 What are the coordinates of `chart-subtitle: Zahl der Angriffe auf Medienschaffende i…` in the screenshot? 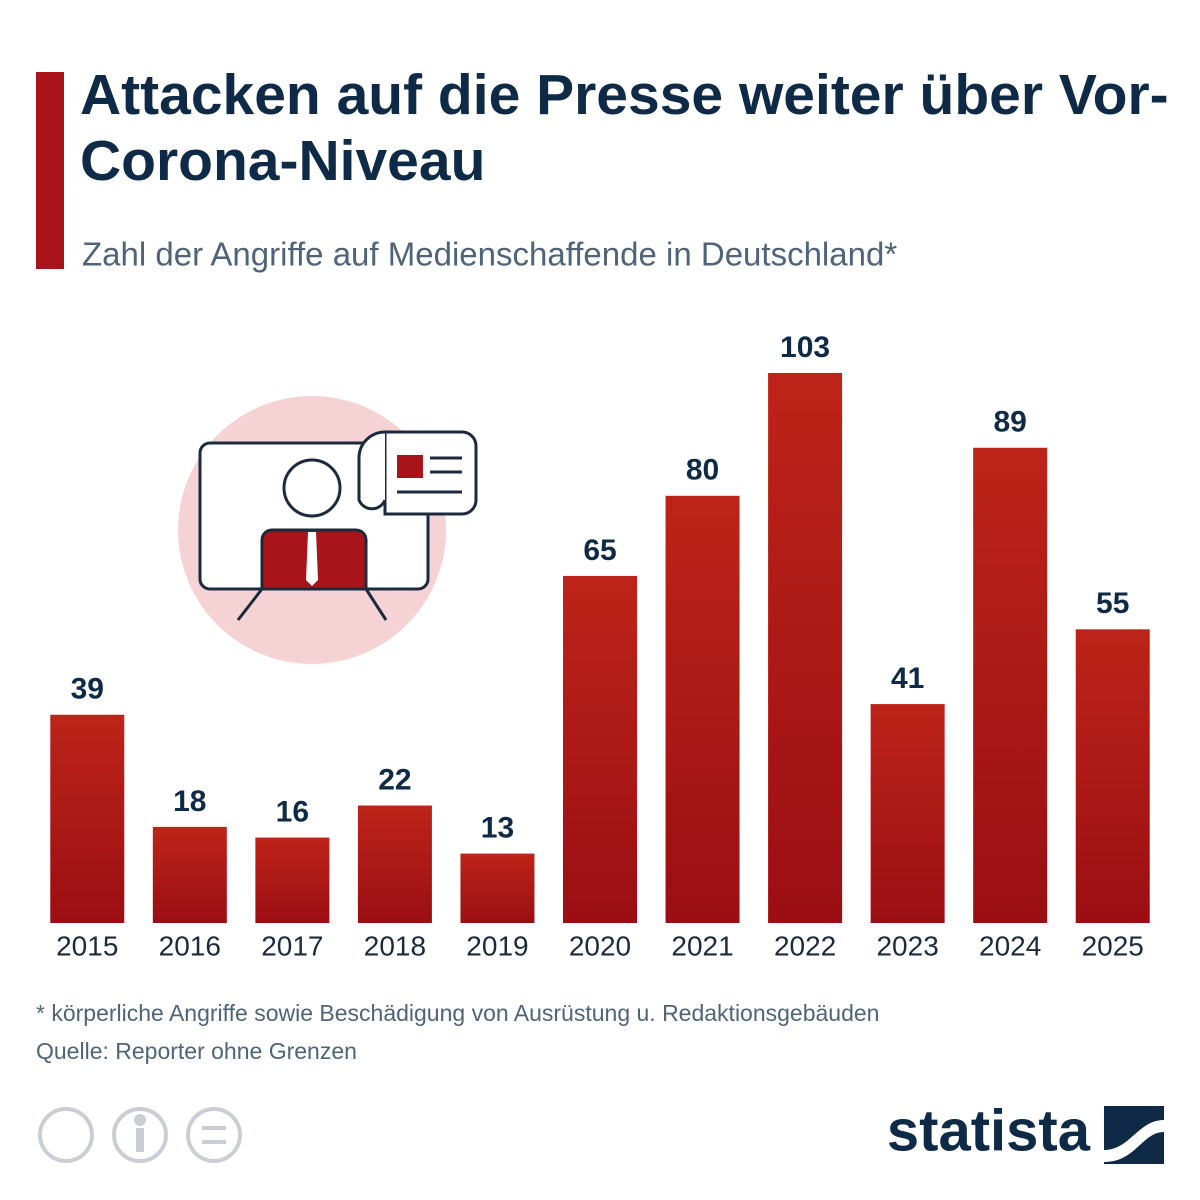 It's located at (489, 254).